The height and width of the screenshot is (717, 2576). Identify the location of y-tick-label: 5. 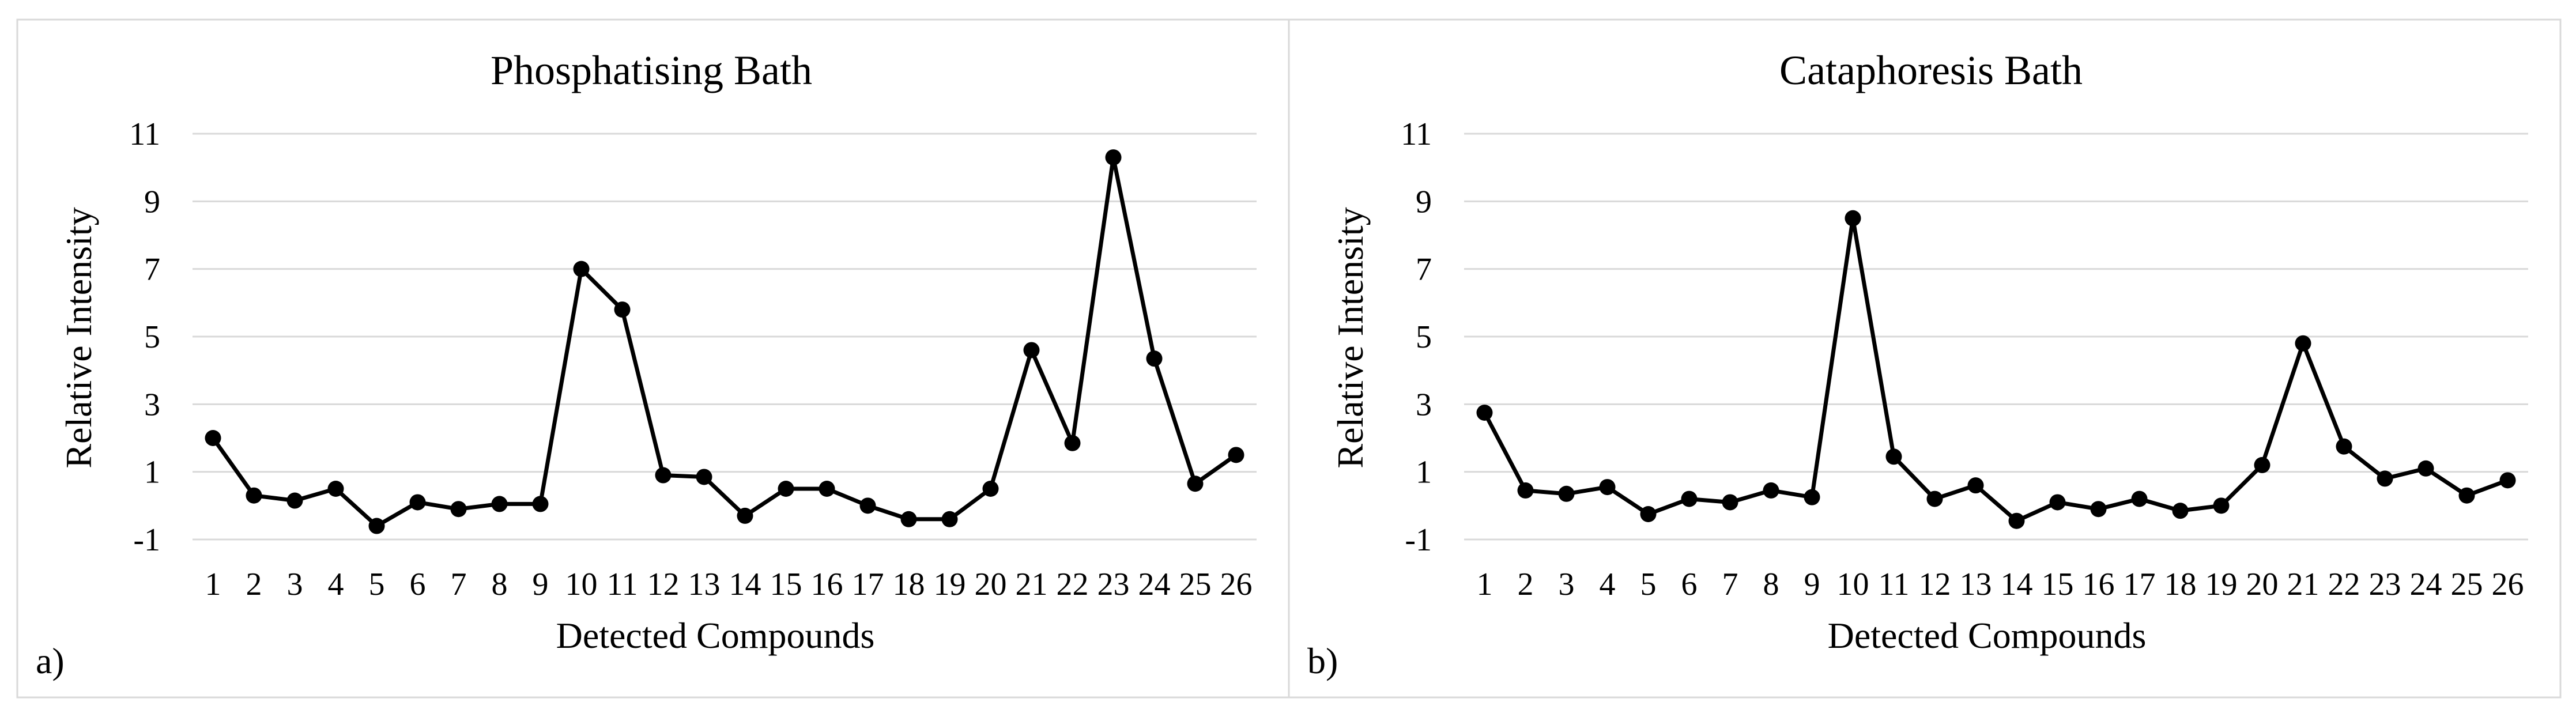
(152, 337).